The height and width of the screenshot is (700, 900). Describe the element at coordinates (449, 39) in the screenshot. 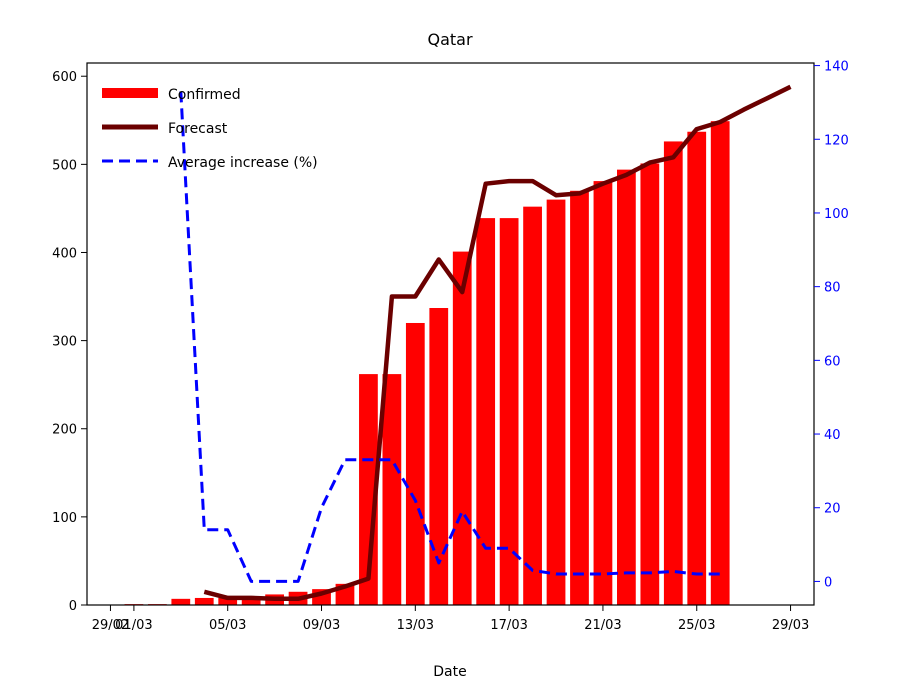

I see `chart-title: Qatar` at that location.